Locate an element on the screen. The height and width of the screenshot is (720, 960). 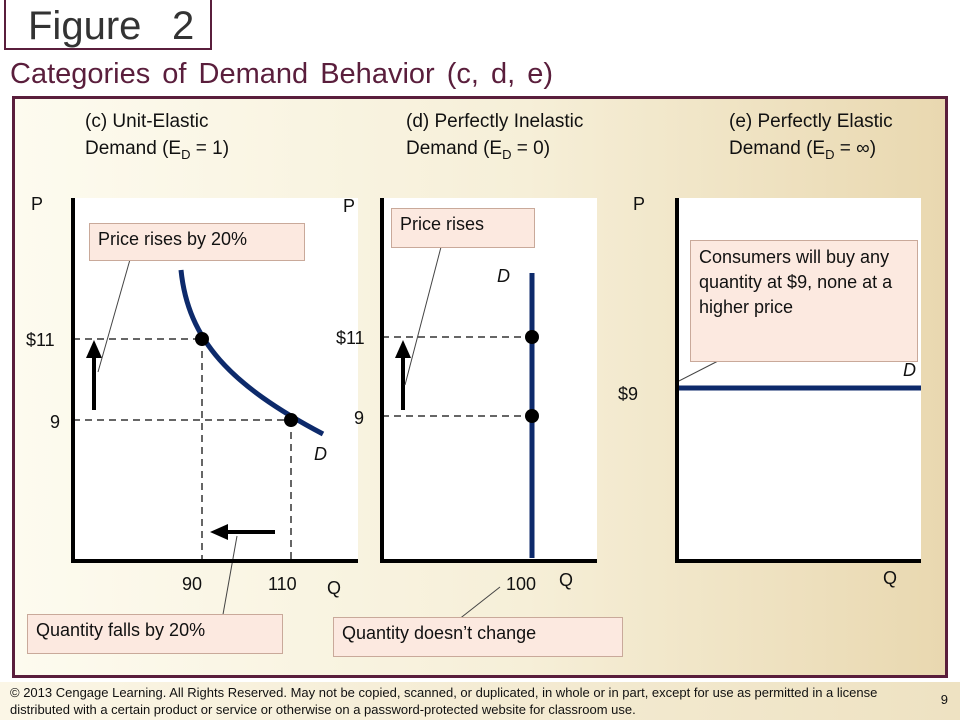
axis-label-p-e: P is located at coordinates (639, 204).